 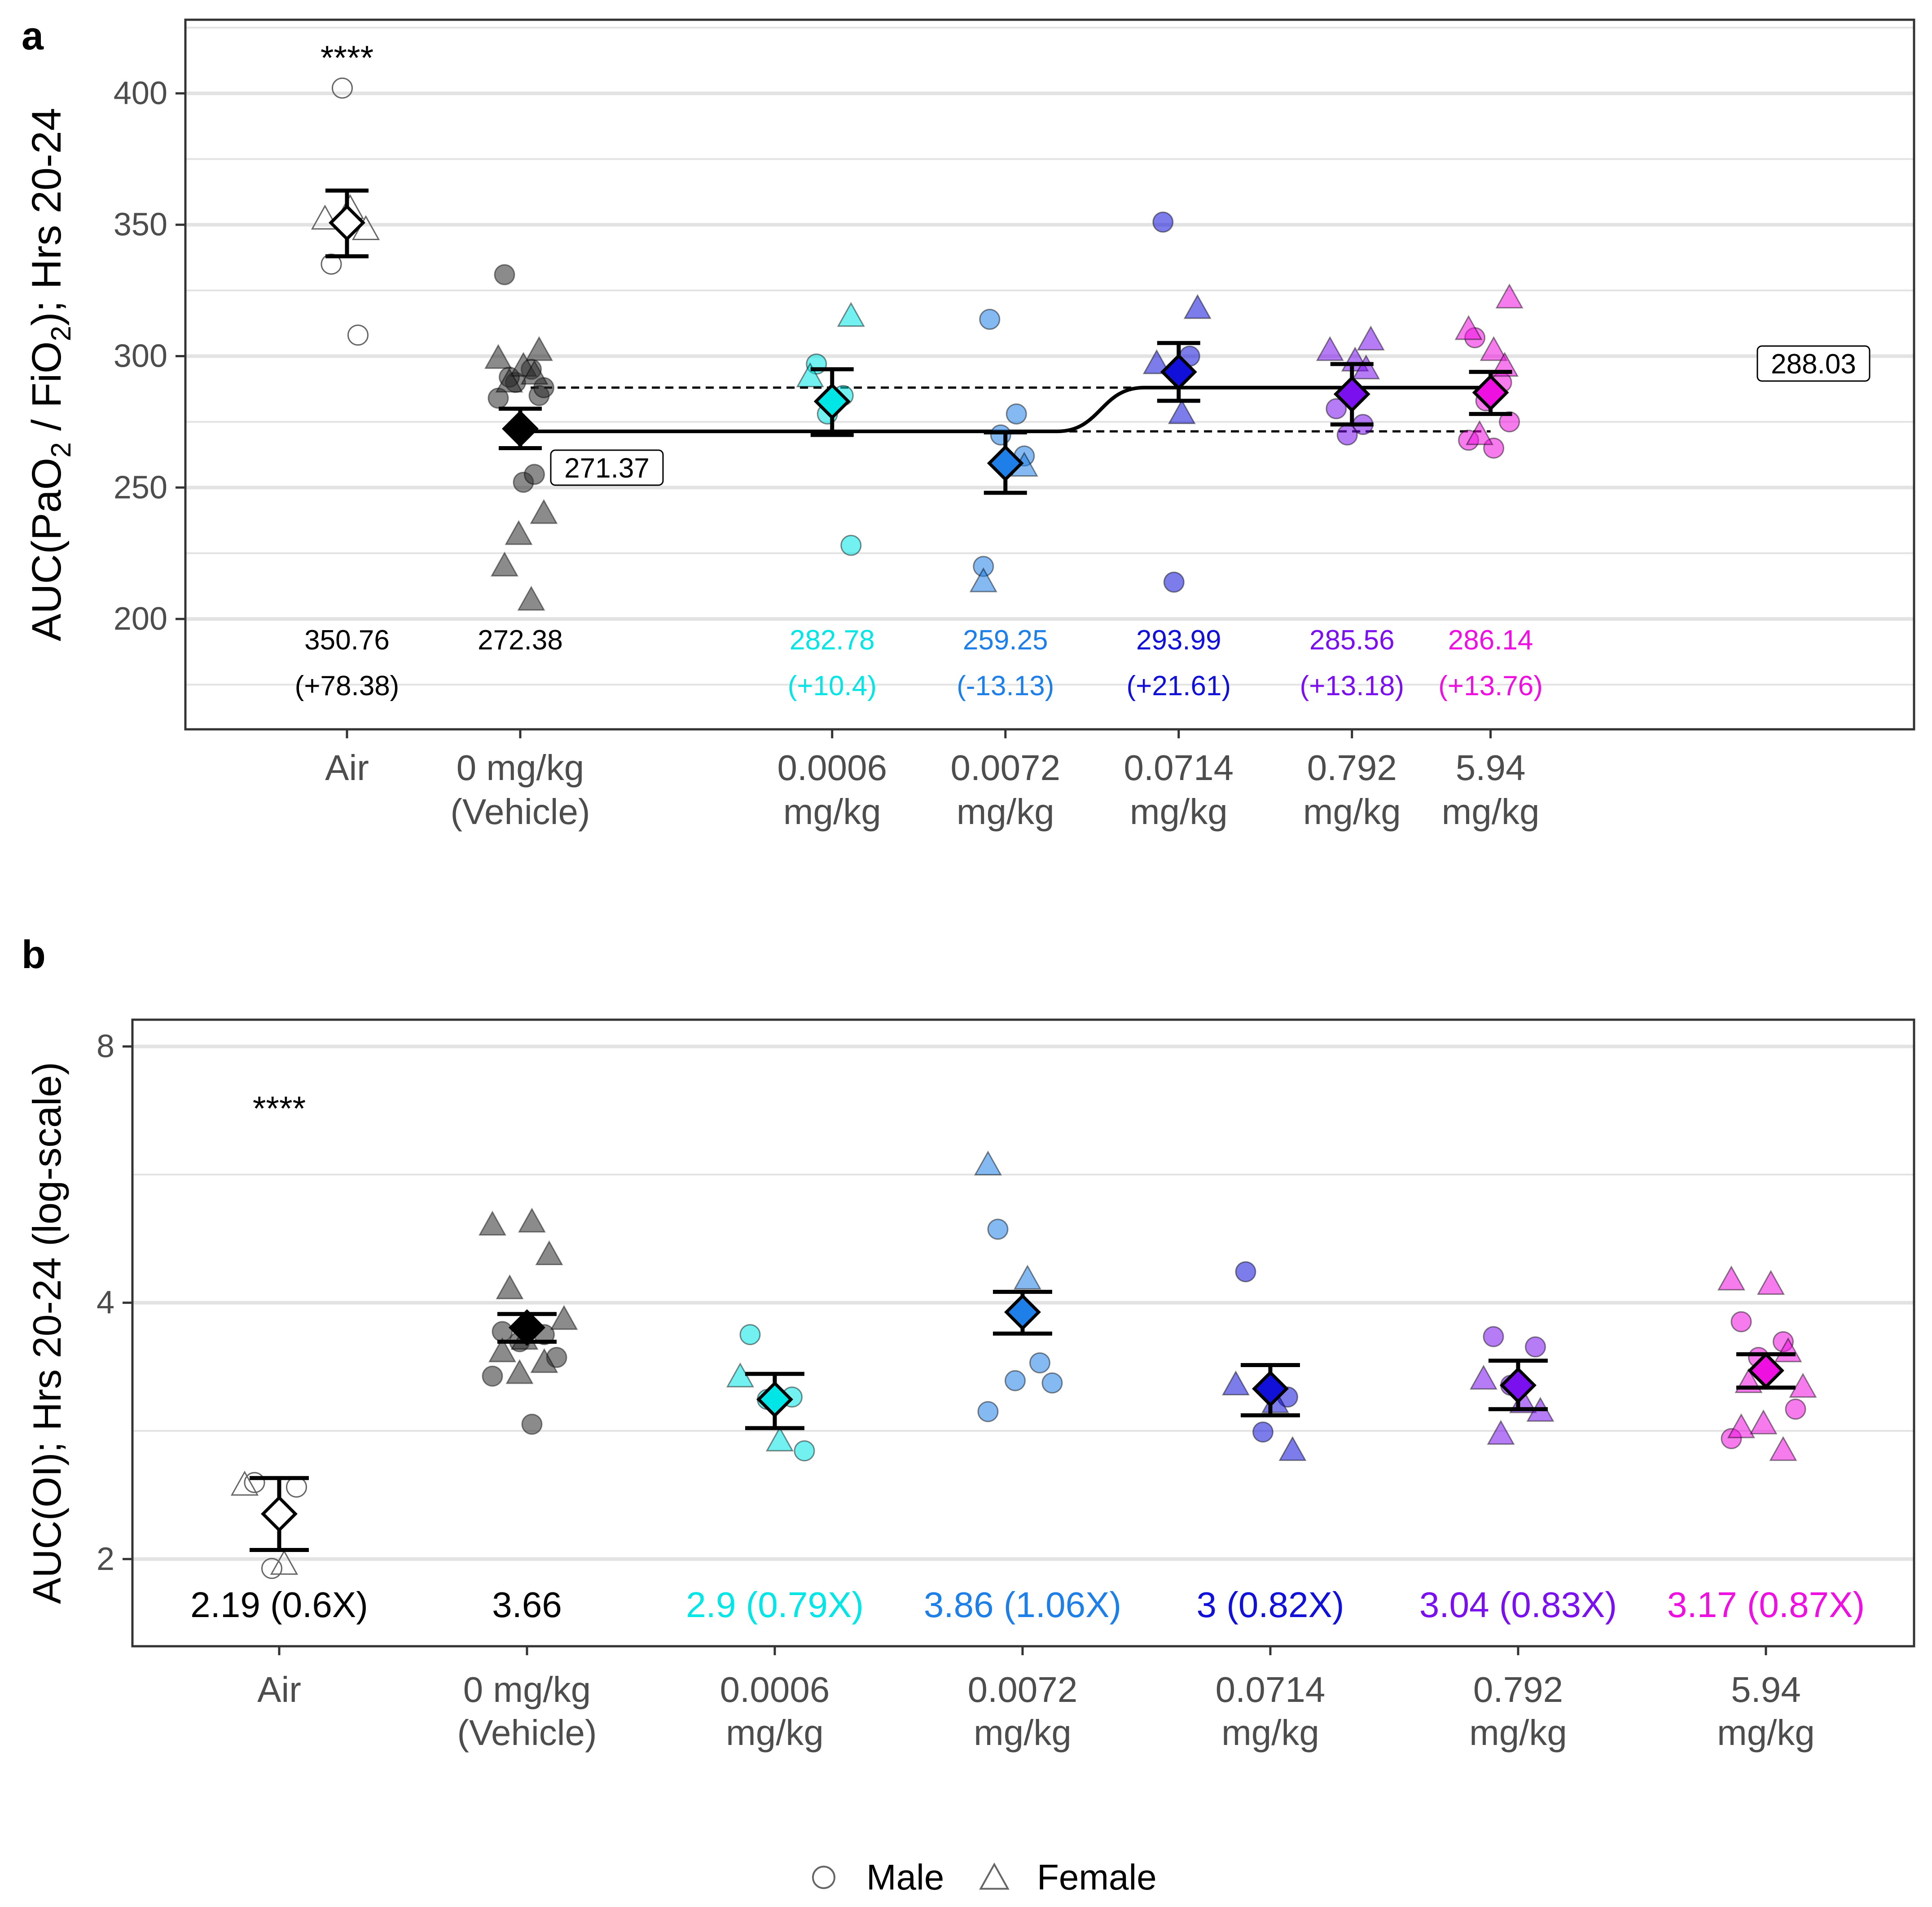 I want to click on group-delta-label: (+13.76), so click(x=1490, y=686).